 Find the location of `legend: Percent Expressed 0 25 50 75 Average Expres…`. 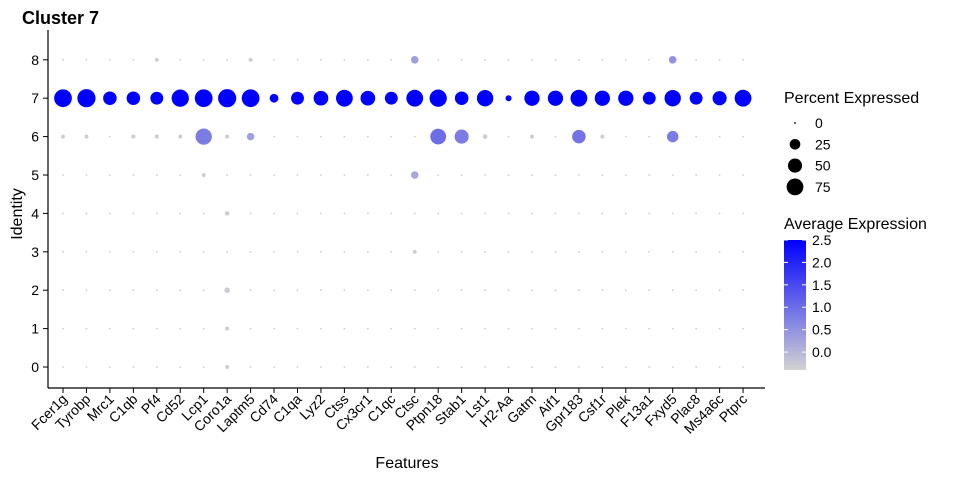

legend: Percent Expressed 0 25 50 75 Average Expres… is located at coordinates (855, 230).